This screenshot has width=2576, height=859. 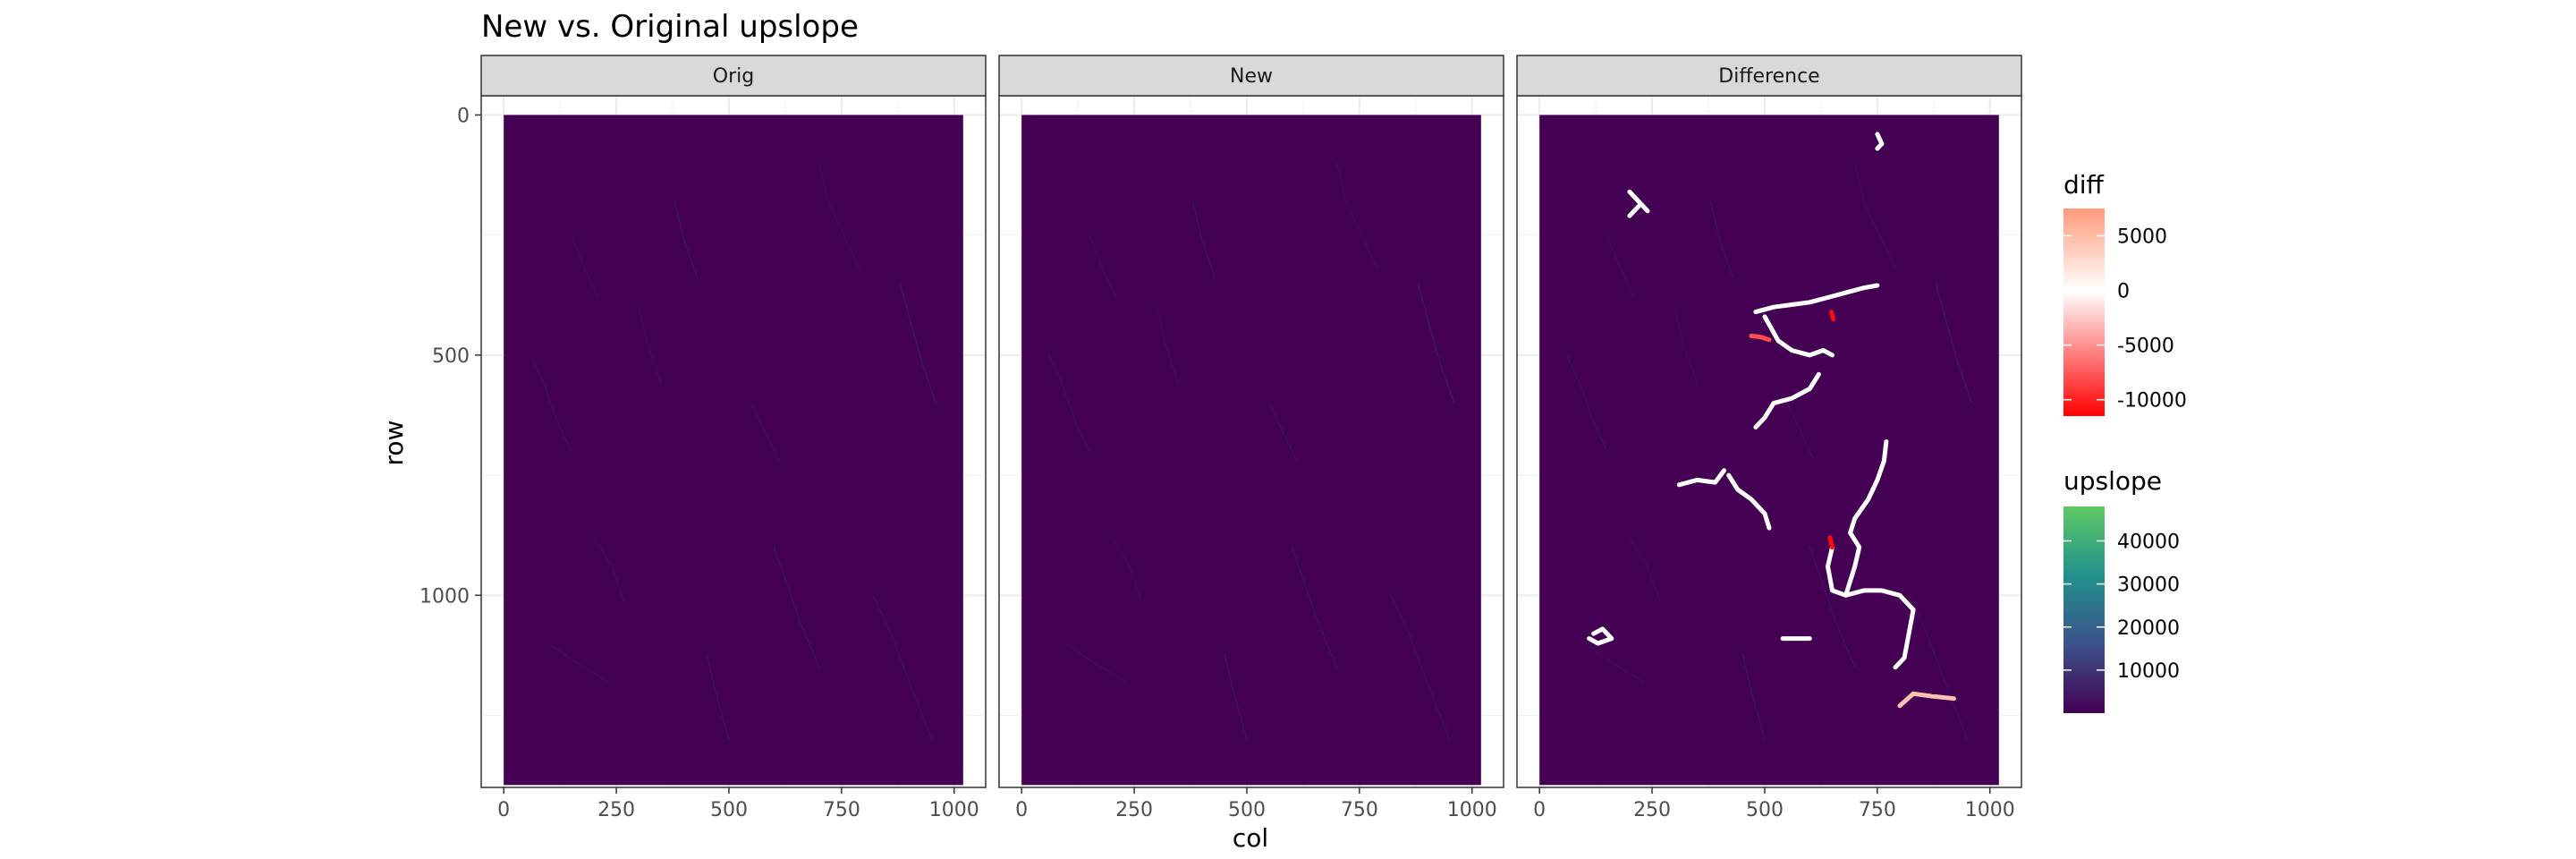 I want to click on legend-diff: diff 5000 0 -5000 -10000, so click(x=2125, y=293).